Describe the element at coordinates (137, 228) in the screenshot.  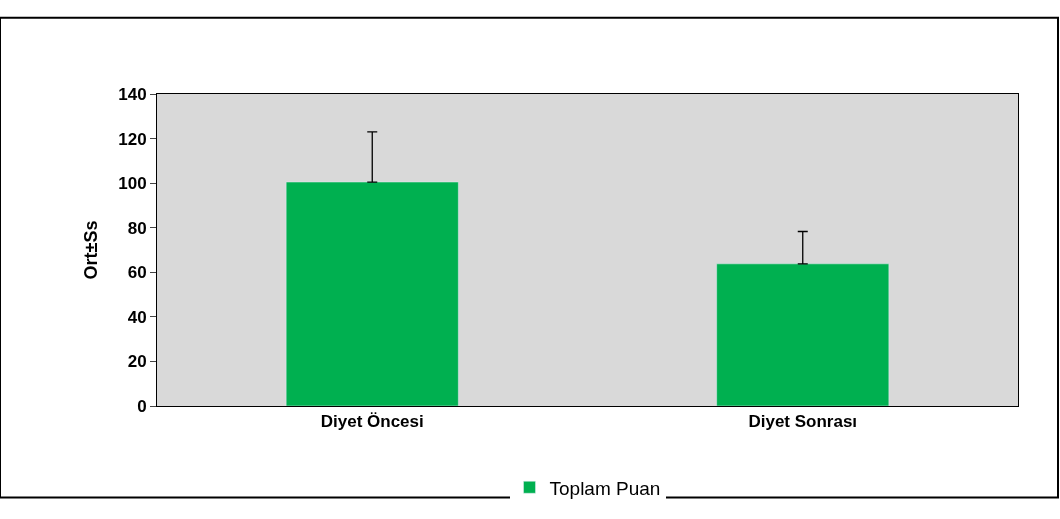
I see `y-tick-label: 80` at that location.